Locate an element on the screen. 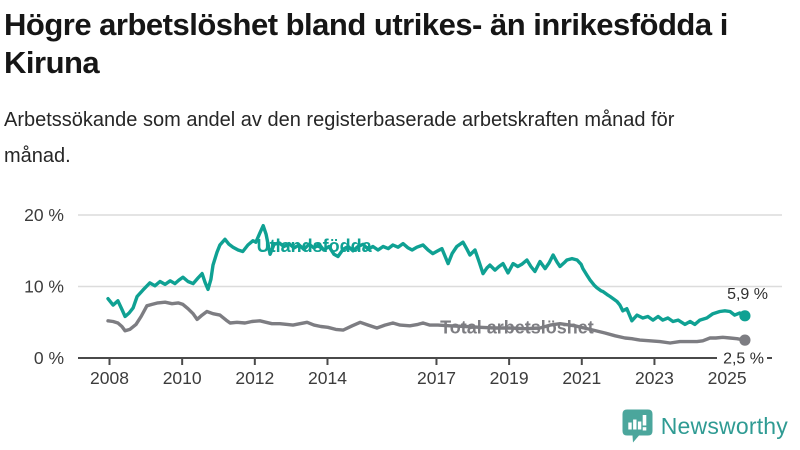 The height and width of the screenshot is (450, 800). series-label: Total arbetslöshet is located at coordinates (517, 328).